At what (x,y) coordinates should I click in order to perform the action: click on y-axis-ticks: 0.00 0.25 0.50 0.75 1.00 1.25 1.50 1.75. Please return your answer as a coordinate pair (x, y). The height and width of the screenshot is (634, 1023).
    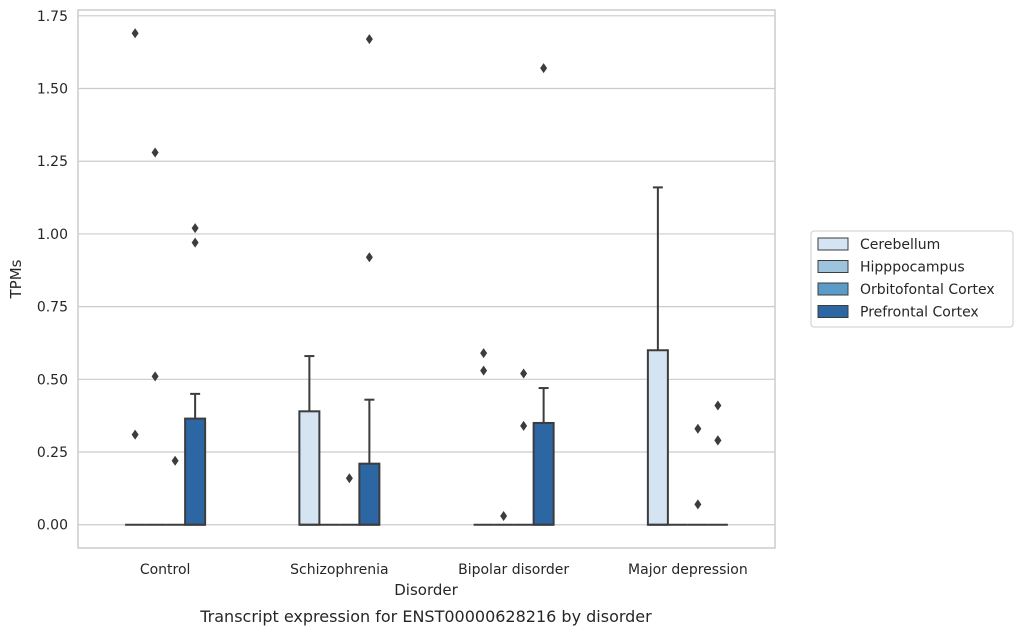
    Looking at the image, I should click on (52, 271).